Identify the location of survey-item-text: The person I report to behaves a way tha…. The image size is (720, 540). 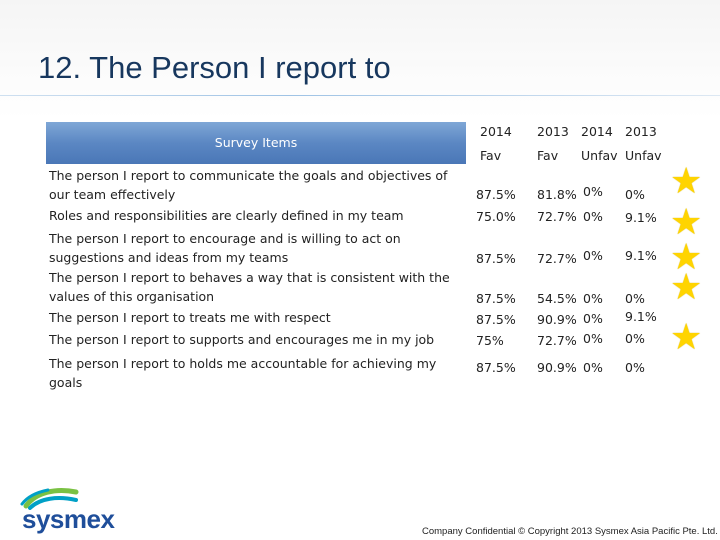
(249, 287).